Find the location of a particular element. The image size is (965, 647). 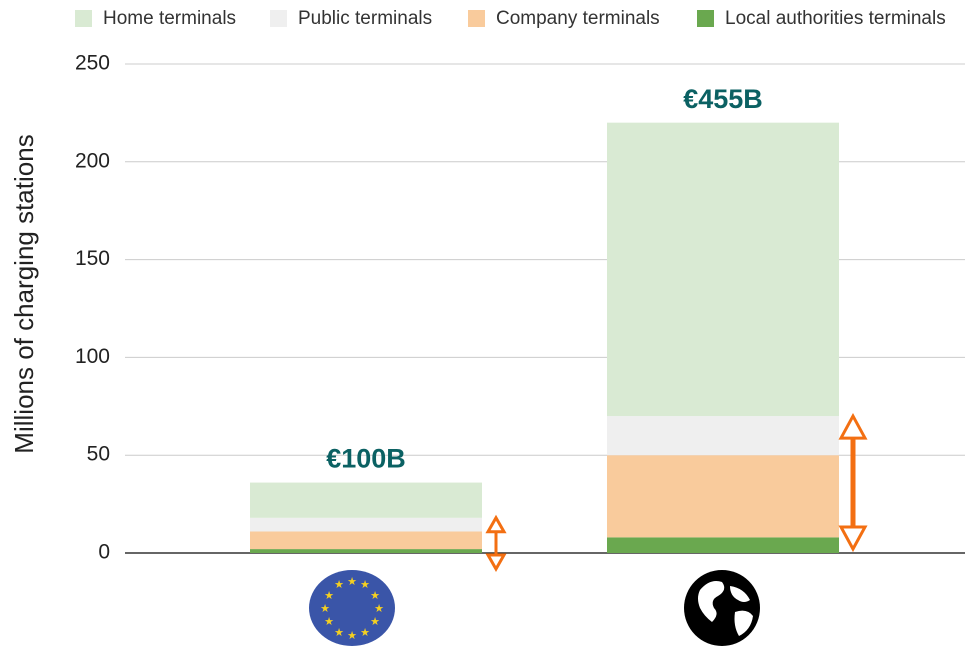

annotation: €455B is located at coordinates (723, 99).